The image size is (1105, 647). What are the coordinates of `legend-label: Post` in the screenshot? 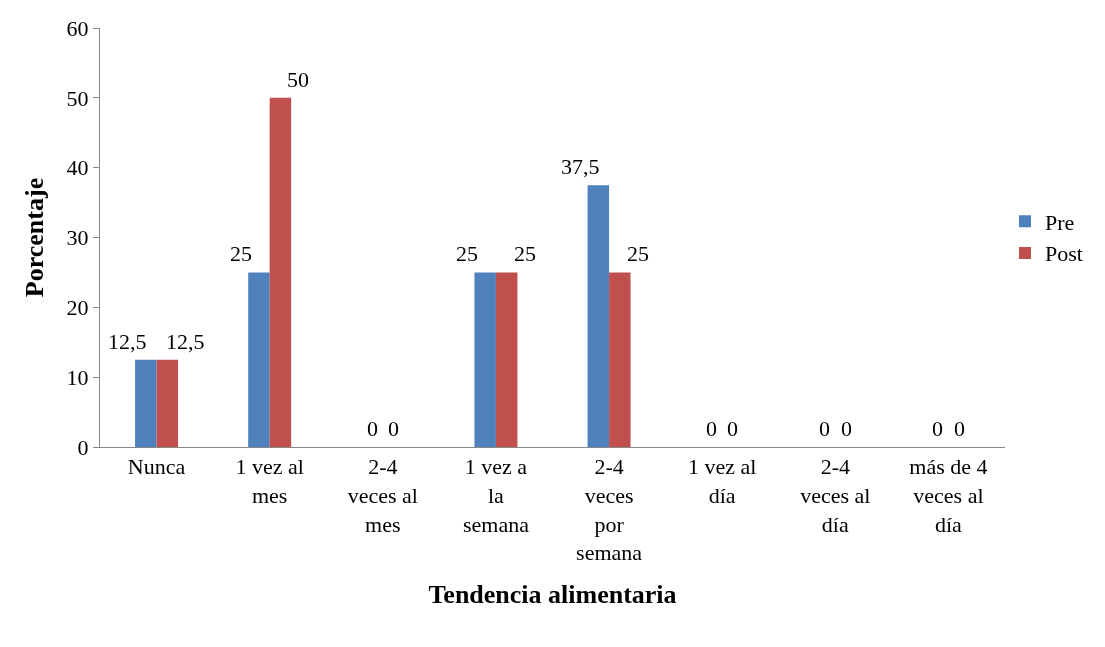 It's located at (1064, 254).